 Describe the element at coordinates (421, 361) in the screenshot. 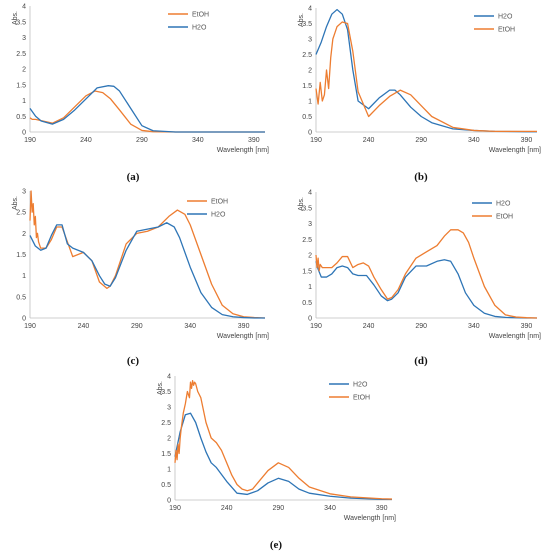

I see `panel-label: (d)` at that location.